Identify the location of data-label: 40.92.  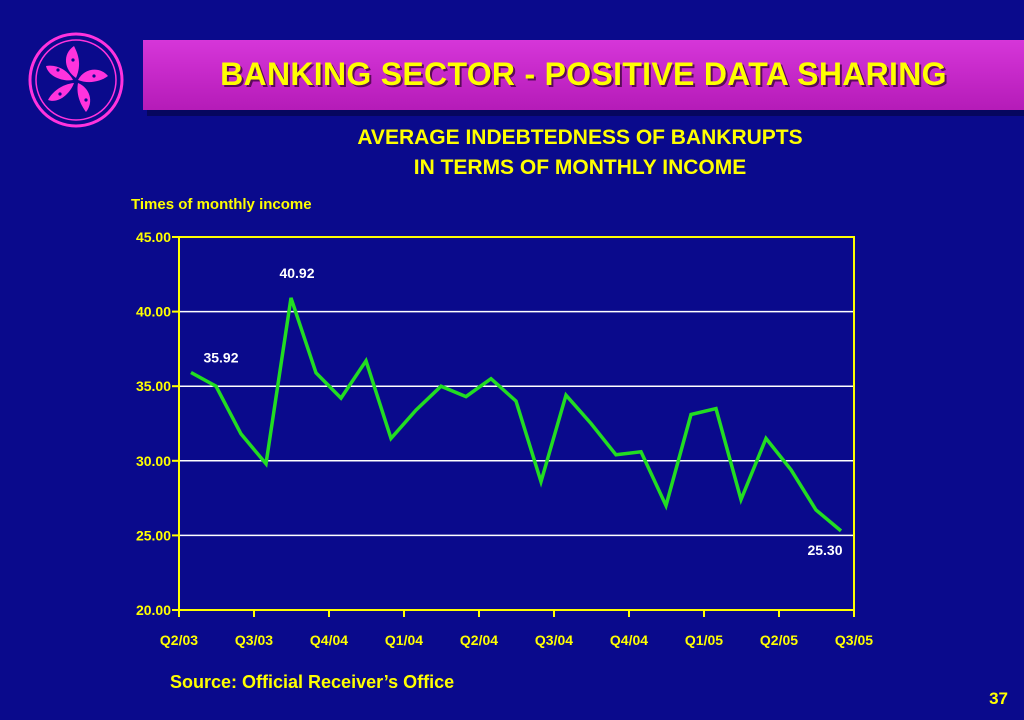
(296, 273).